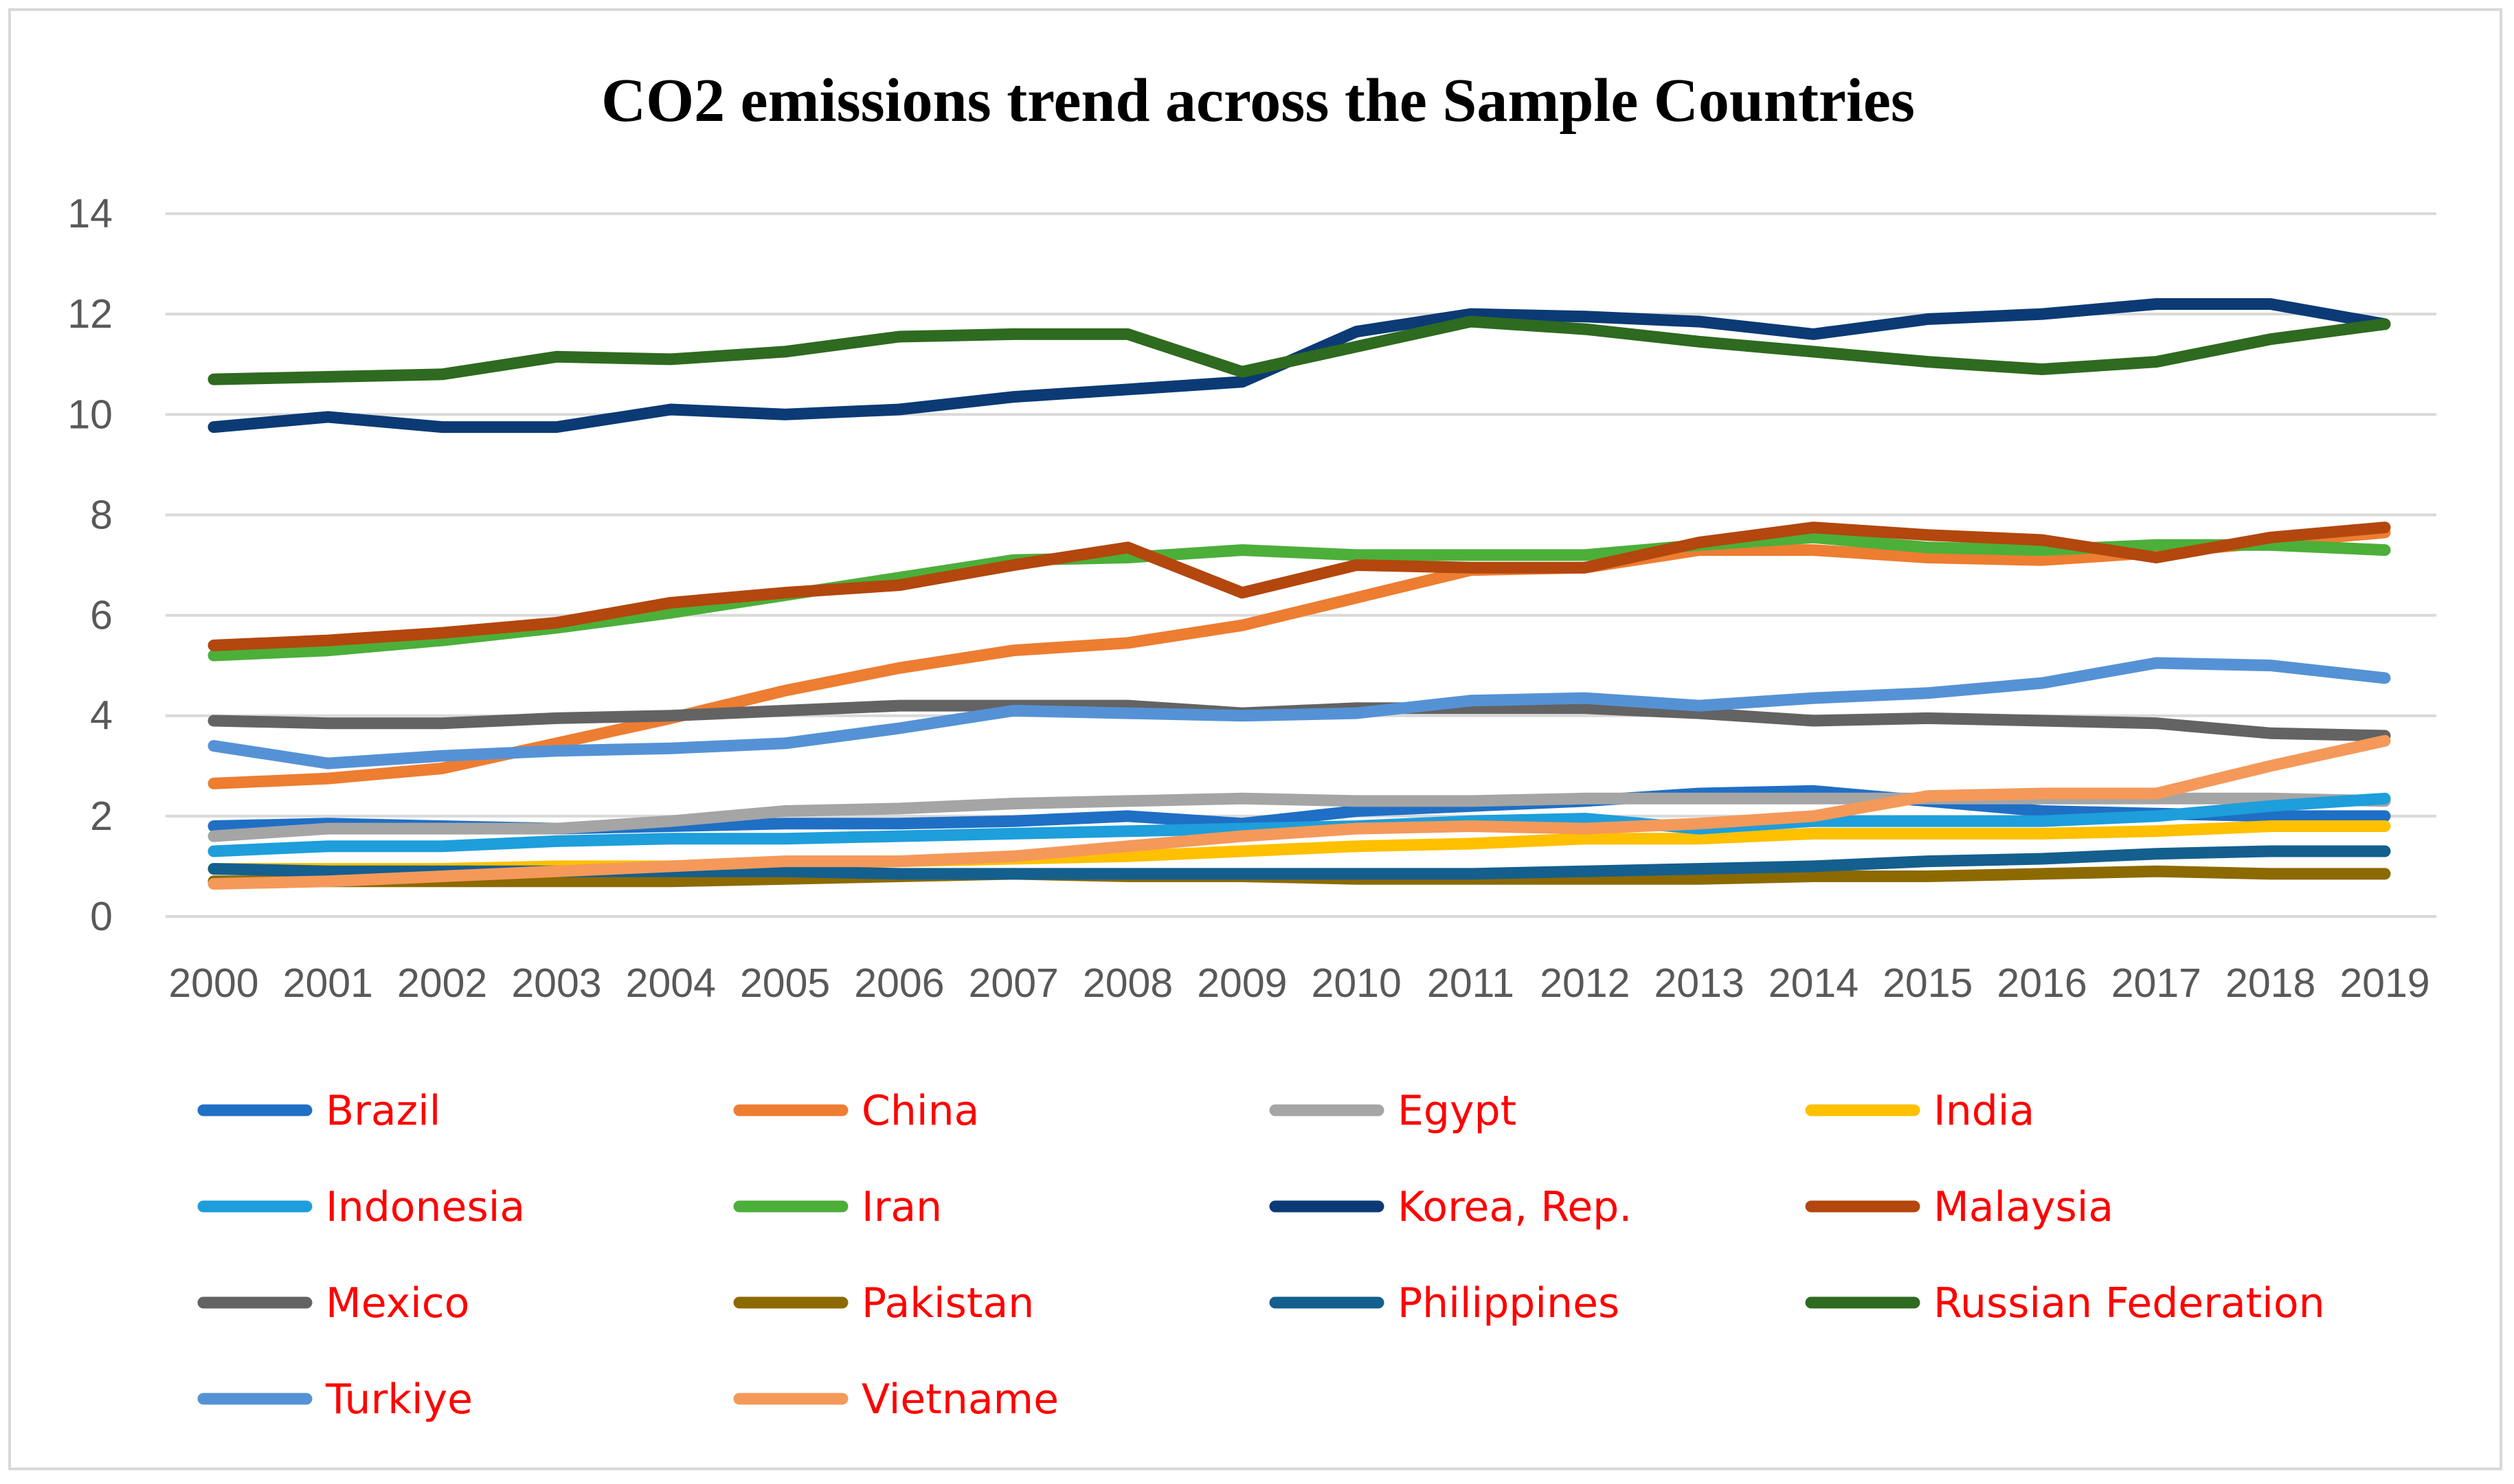  What do you see at coordinates (2156, 983) in the screenshot?
I see `x-tick-label: 2017` at bounding box center [2156, 983].